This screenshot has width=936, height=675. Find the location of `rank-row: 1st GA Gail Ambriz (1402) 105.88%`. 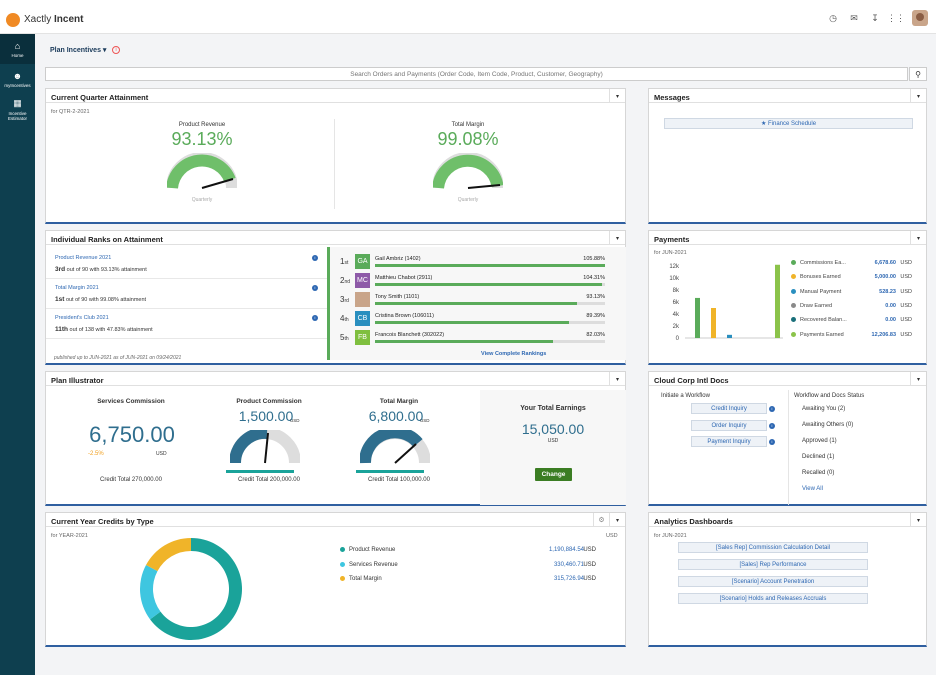

rank-row: 1st GA Gail Ambriz (1402) 105.88% is located at coordinates (474, 262).